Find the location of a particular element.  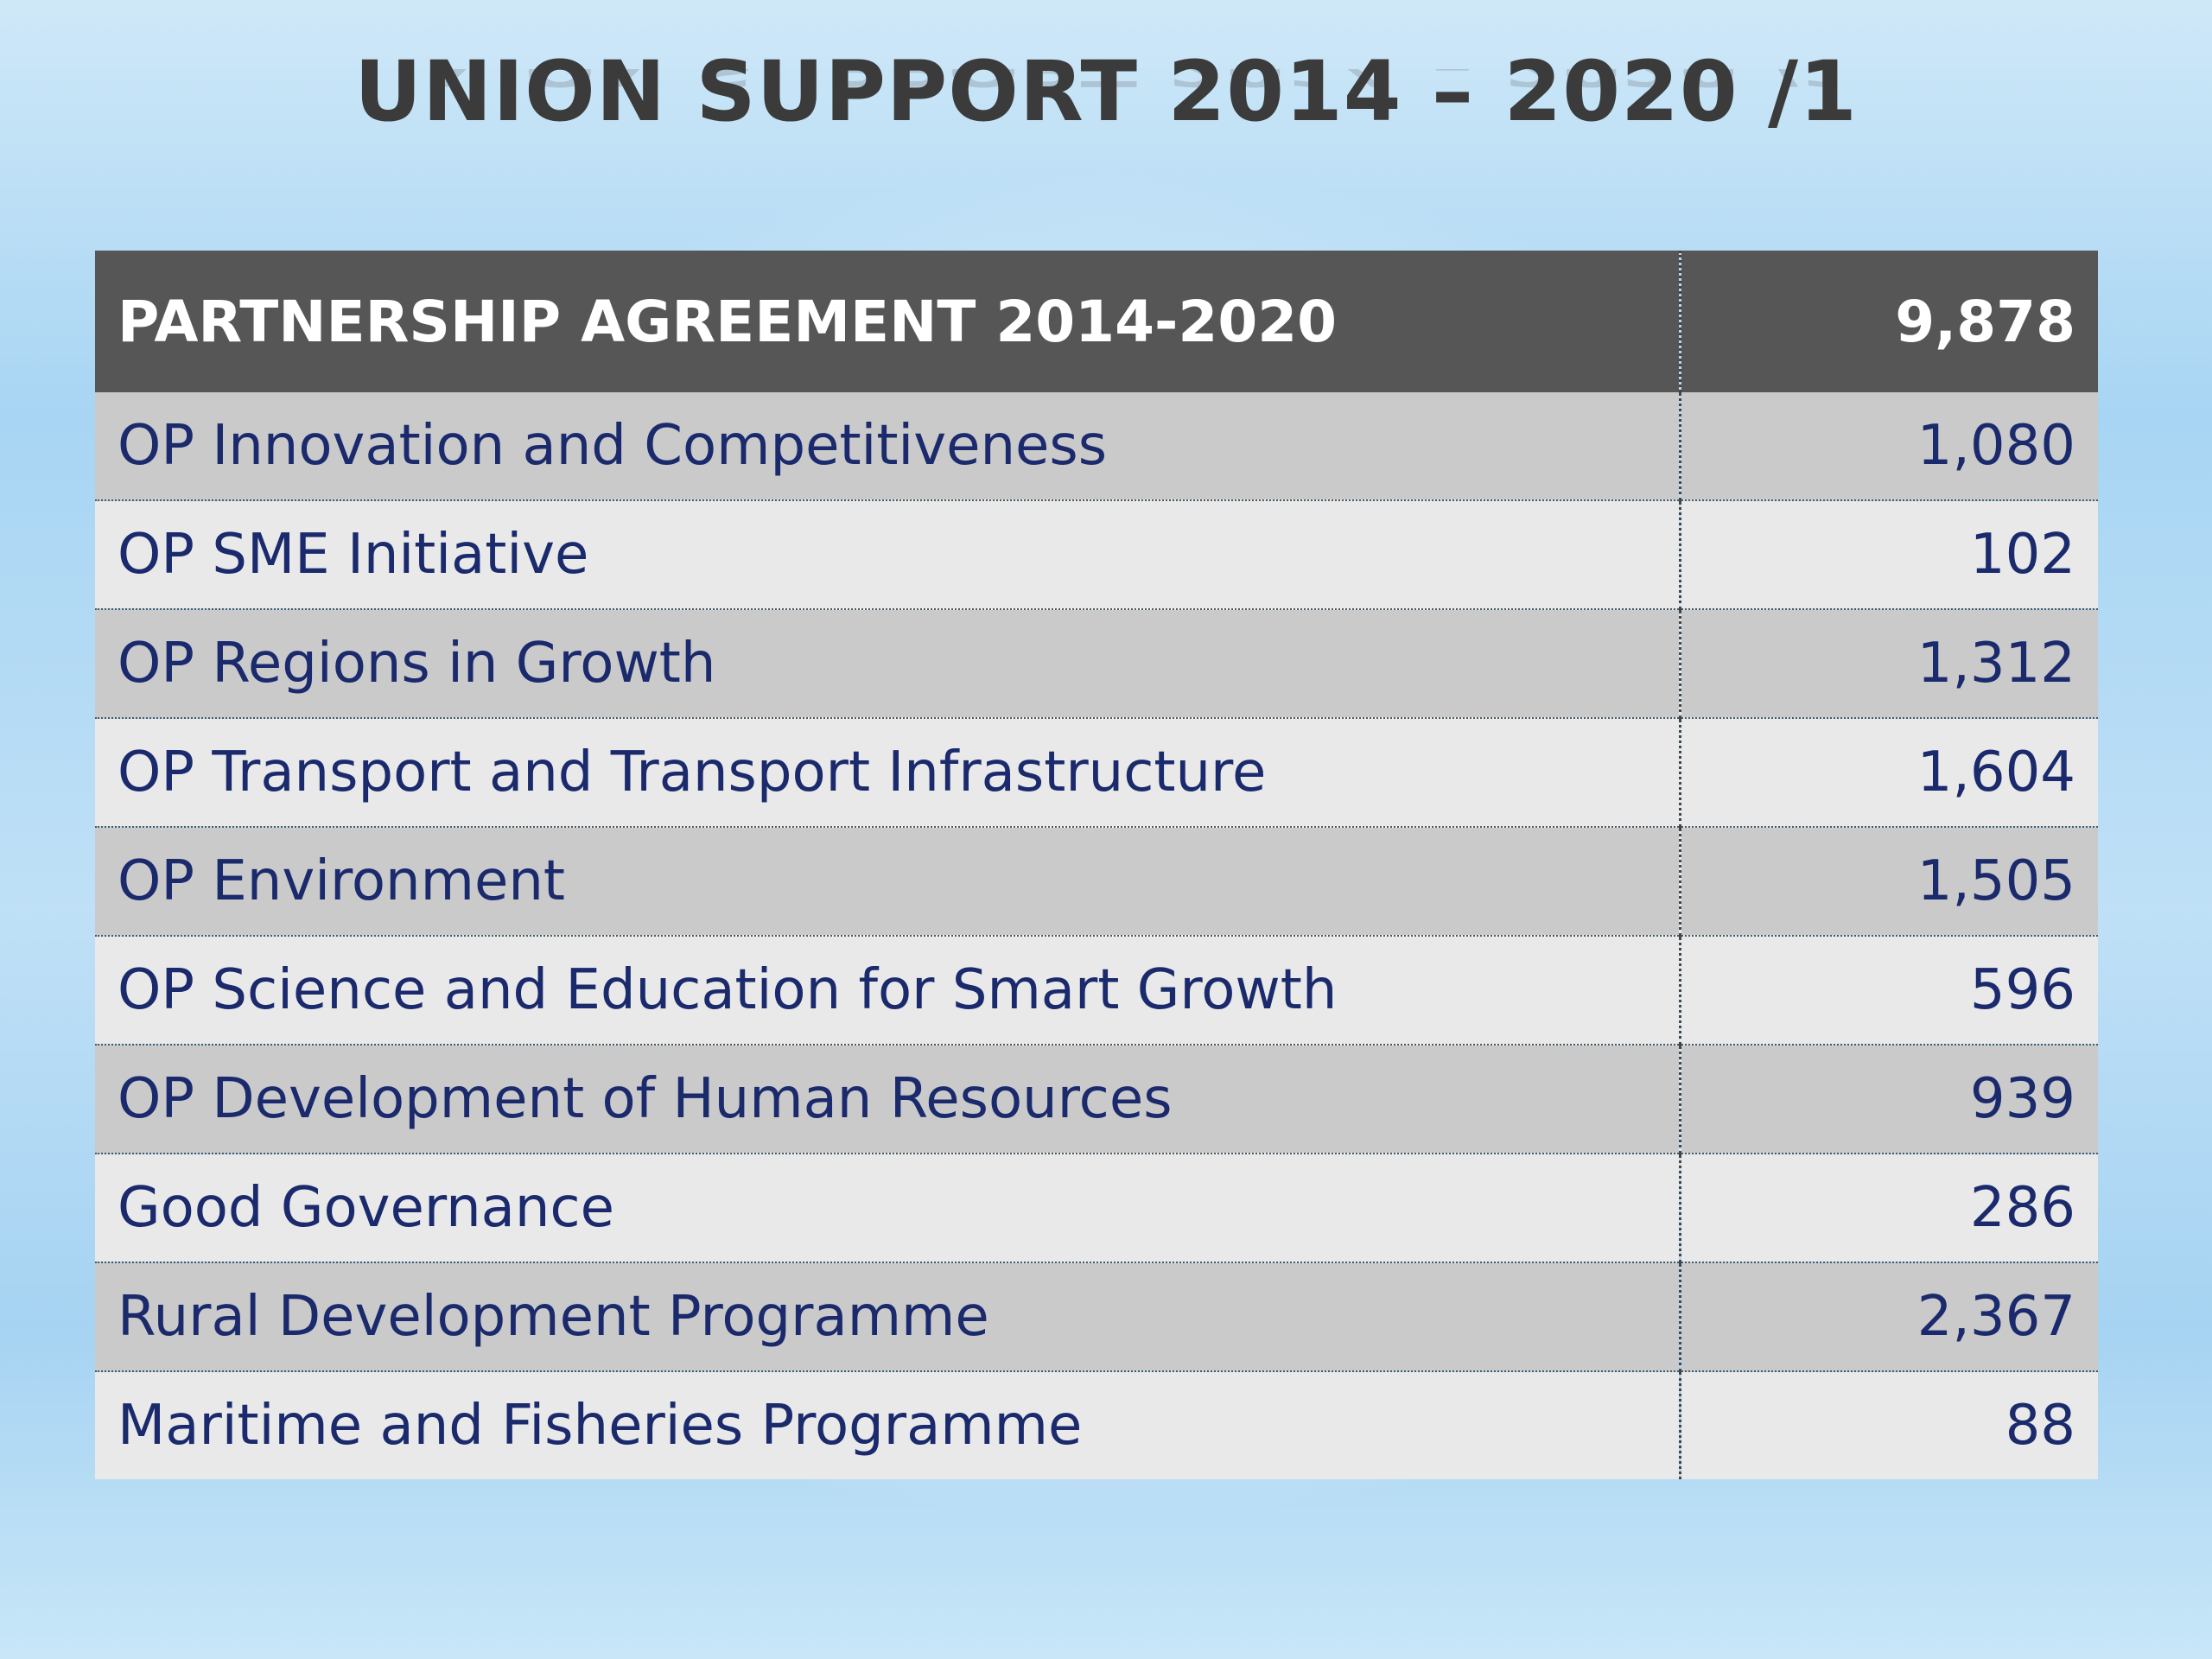

row-value: 102 is located at coordinates (1889, 555).